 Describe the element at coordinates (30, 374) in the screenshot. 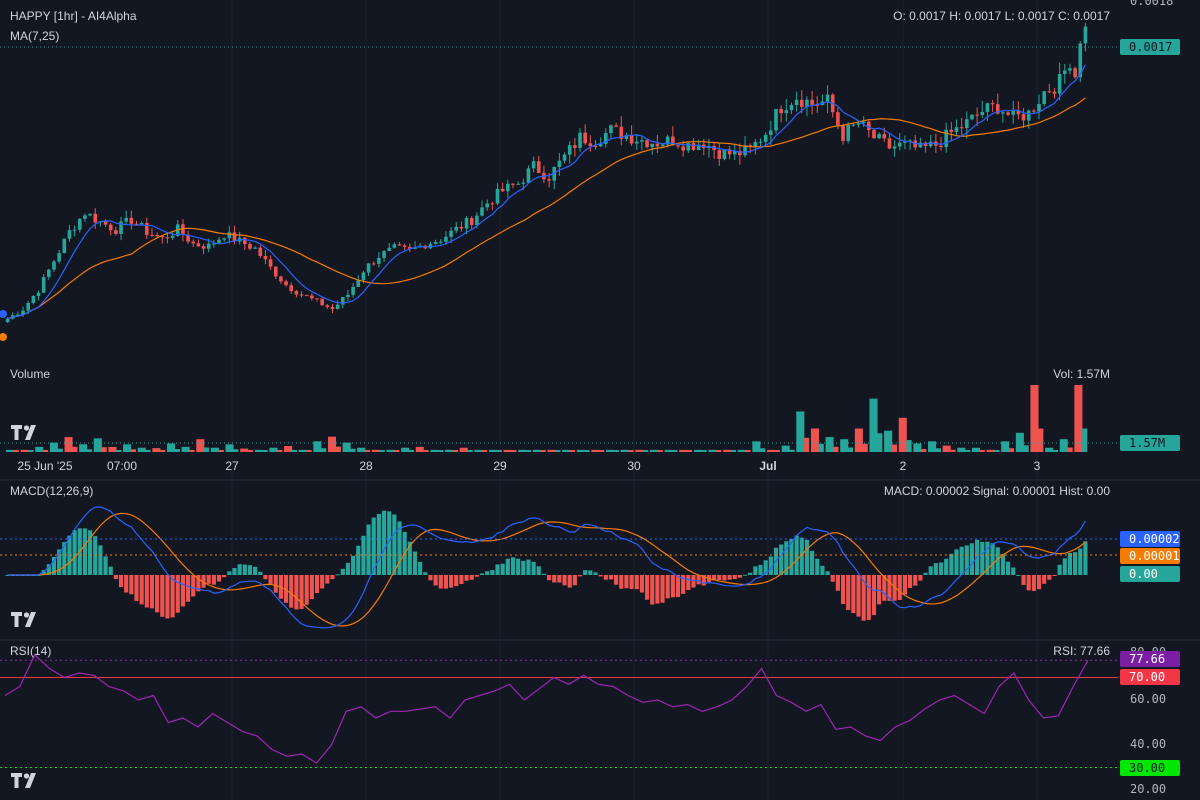

I see `volume-title: Volume` at that location.